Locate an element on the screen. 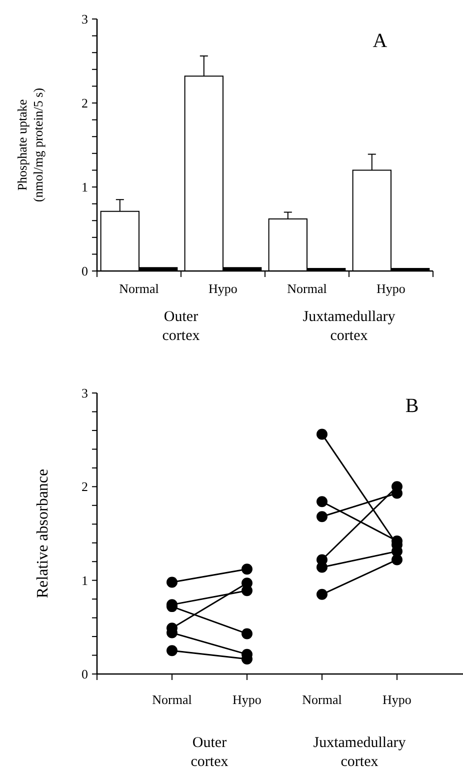 This screenshot has width=463, height=773. y-axis-title: Phosphate uptake (nmol/mg protein/5 s) is located at coordinates (30, 145).